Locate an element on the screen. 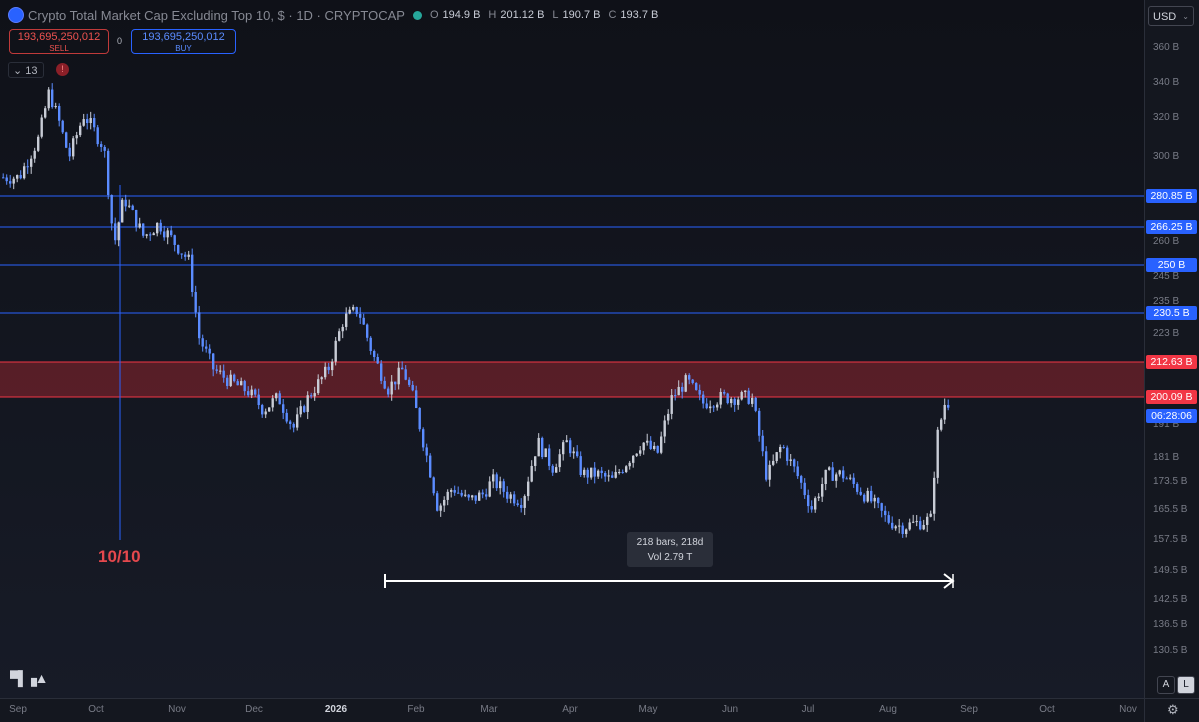  buy-button: 193,695,250,012 BUY is located at coordinates (183, 41).